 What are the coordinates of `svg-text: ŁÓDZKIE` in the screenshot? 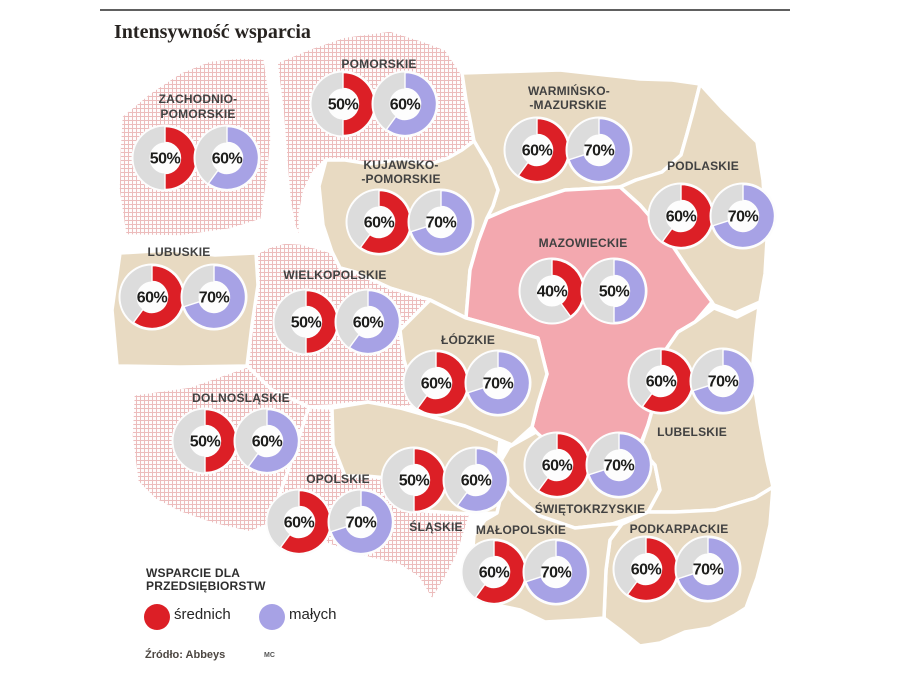 It's located at (468, 339).